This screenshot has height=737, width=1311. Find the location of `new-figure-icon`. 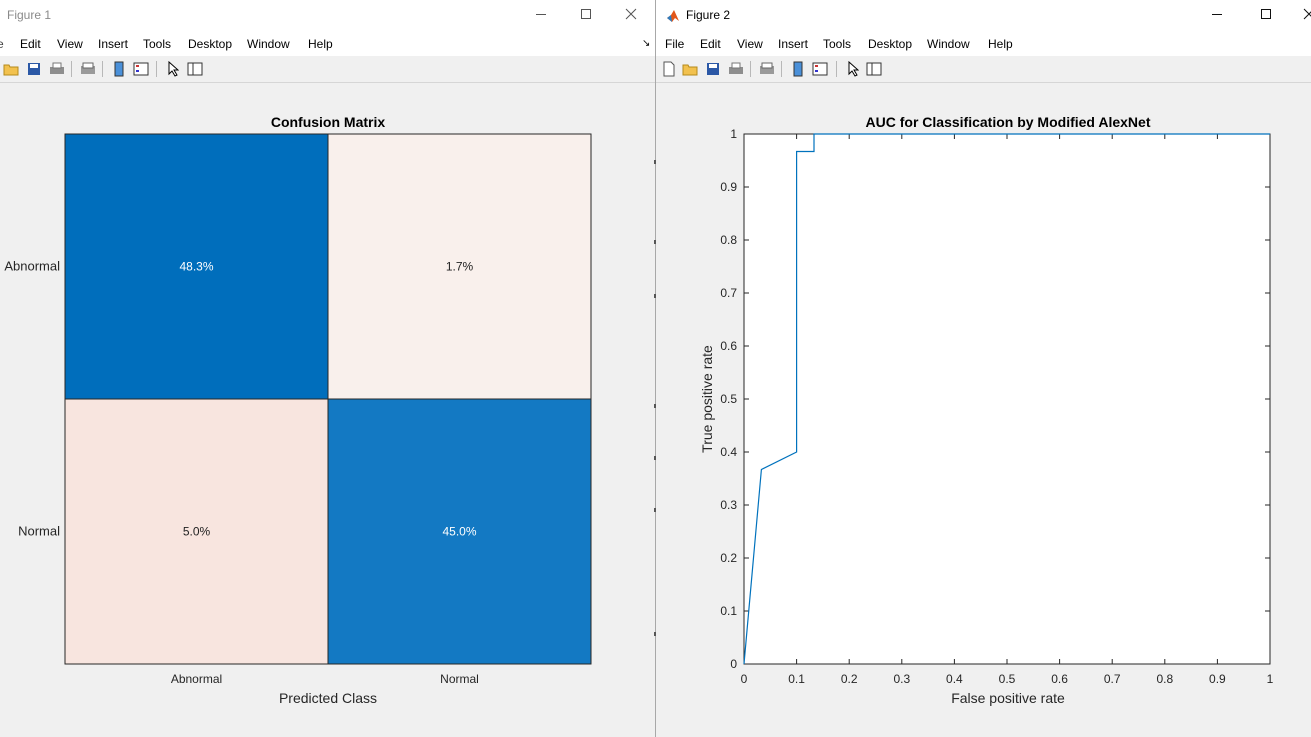

new-figure-icon is located at coordinates (669, 69).